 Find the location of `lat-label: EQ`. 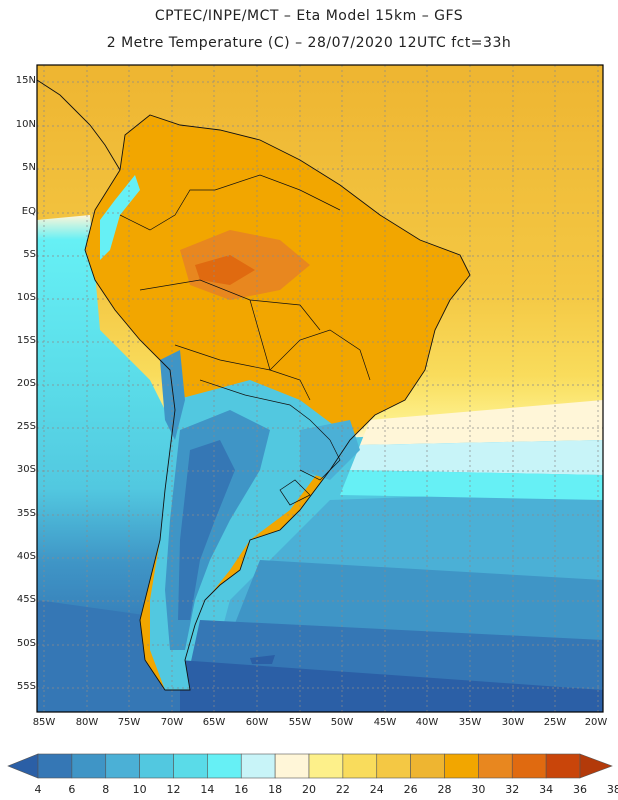

lat-label: EQ is located at coordinates (28, 211).